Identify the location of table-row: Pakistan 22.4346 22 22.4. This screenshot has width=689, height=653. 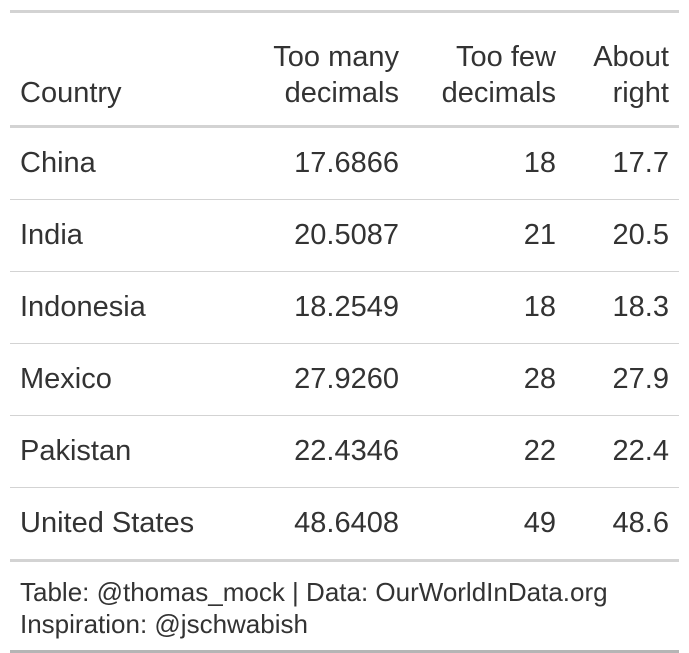
(344, 452).